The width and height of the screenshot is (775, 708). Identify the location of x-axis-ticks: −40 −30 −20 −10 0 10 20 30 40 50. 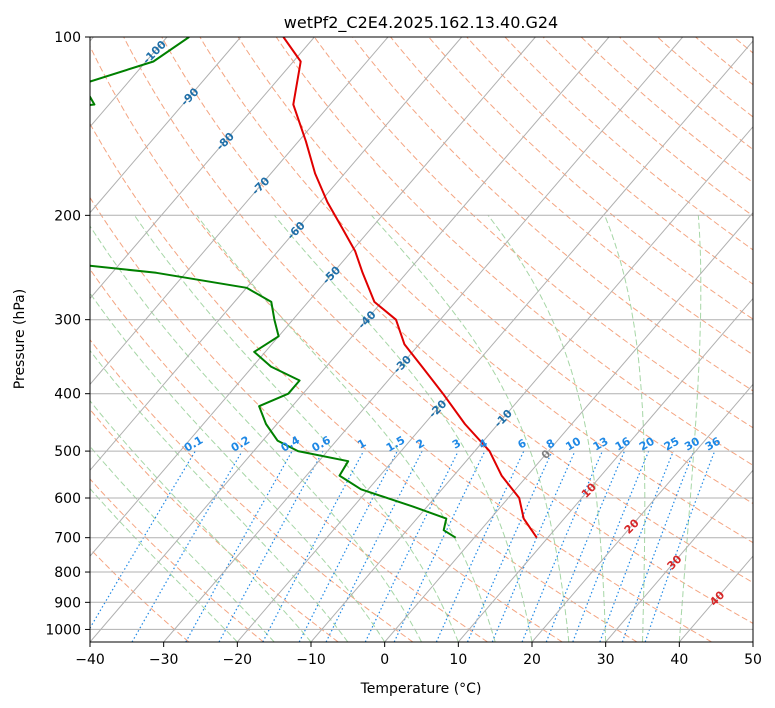
(418, 655).